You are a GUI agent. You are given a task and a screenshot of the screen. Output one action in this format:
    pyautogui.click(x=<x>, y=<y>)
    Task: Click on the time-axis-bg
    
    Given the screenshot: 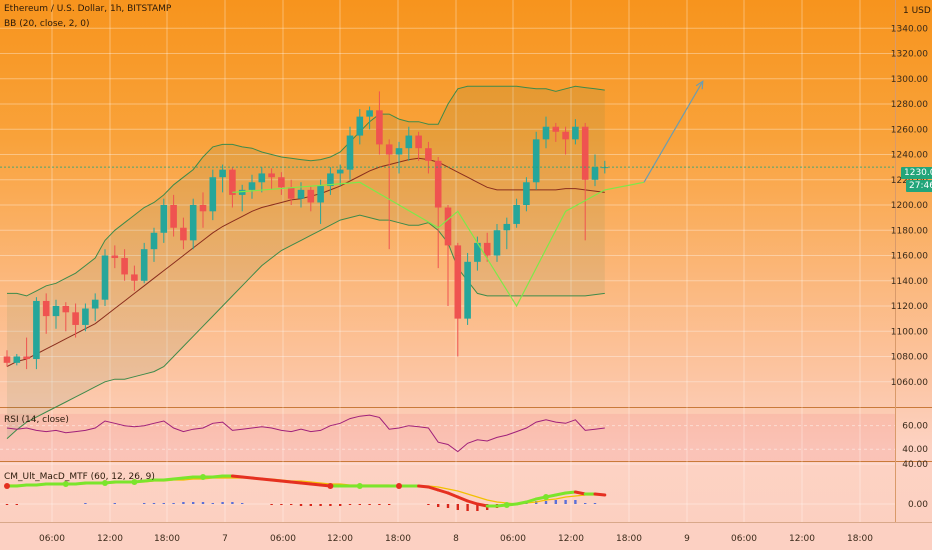 What is the action you would take?
    pyautogui.click(x=466, y=536)
    